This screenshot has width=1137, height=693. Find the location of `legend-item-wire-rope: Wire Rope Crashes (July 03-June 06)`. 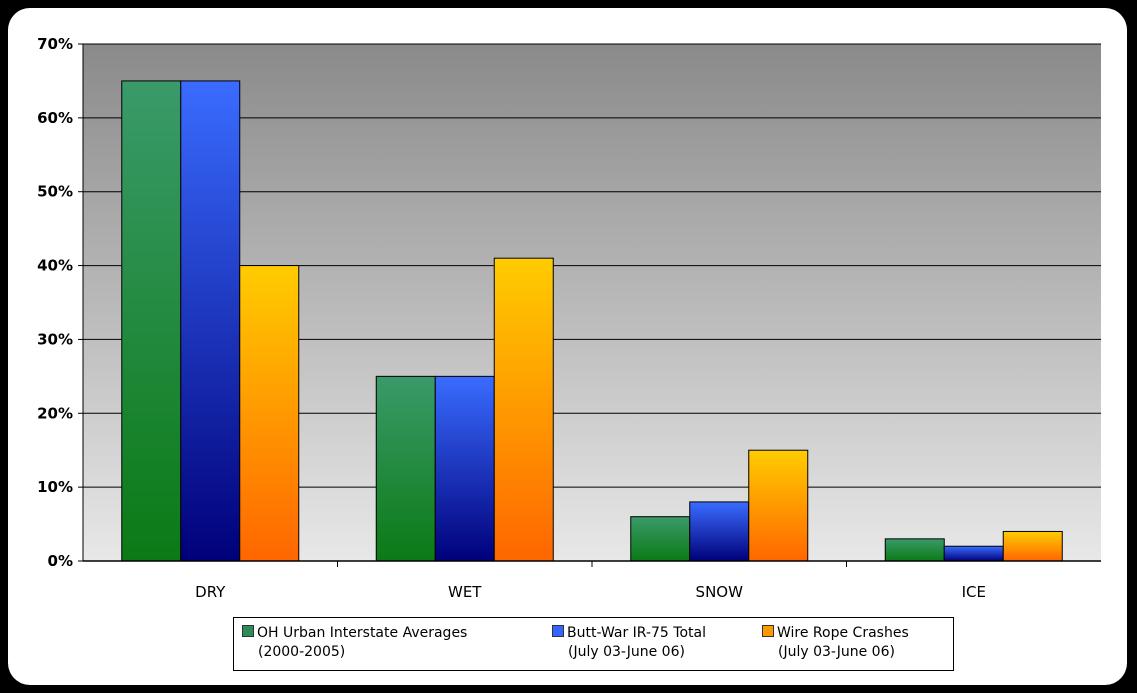

legend-item-wire-rope: Wire Rope Crashes (July 03-June 06) is located at coordinates (835, 643).